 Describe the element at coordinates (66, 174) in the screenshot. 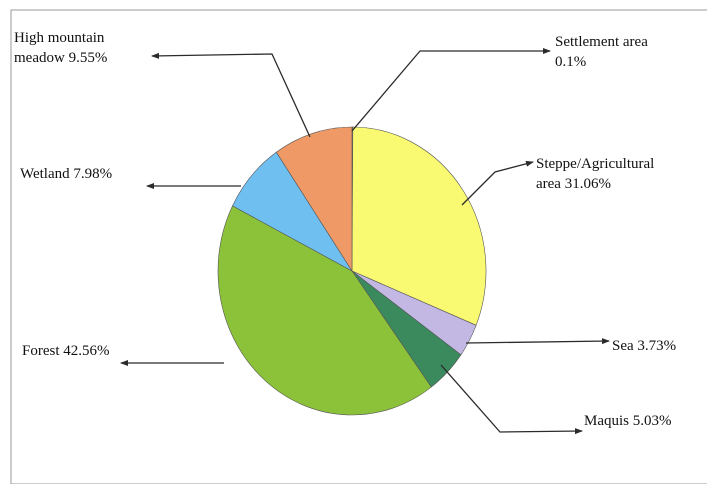

I see `slice-label-wetland: Wetland 7.98%` at that location.